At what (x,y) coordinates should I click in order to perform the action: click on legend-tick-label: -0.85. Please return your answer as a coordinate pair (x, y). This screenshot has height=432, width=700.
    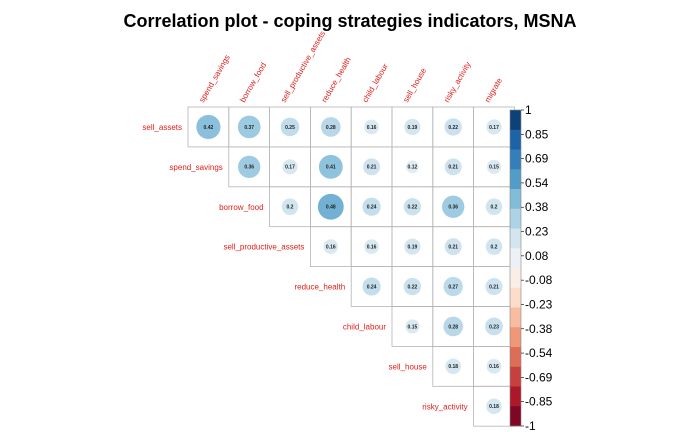
    Looking at the image, I should click on (539, 402).